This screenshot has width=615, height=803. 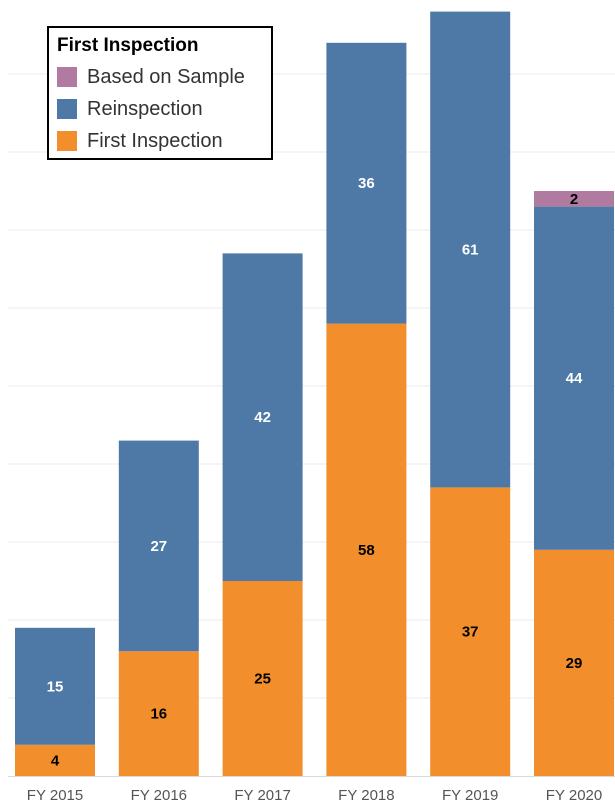 I want to click on data-label: 29, so click(x=574, y=663).